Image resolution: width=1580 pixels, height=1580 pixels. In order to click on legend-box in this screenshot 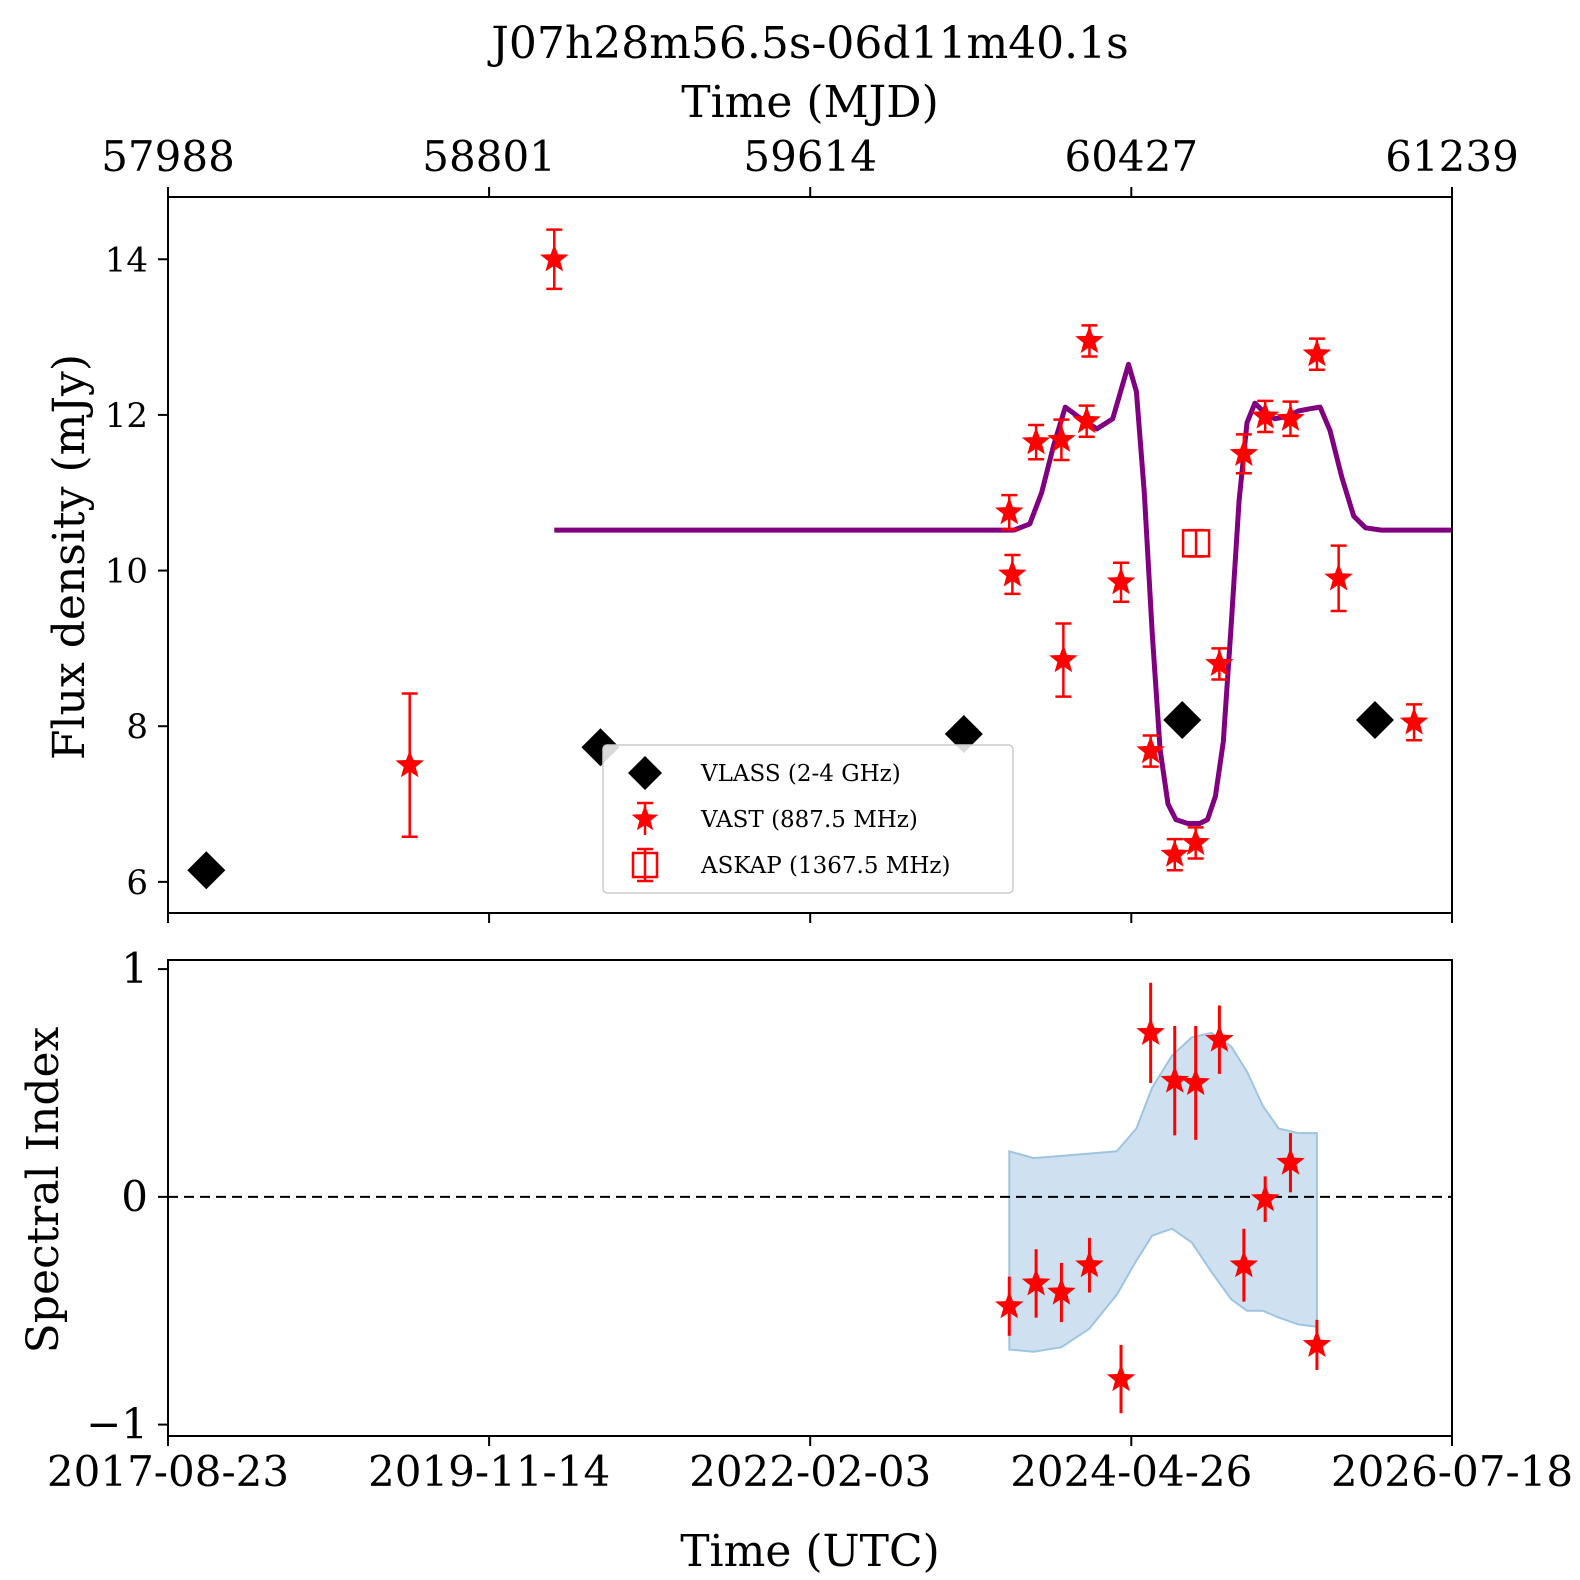, I will do `click(808, 819)`.